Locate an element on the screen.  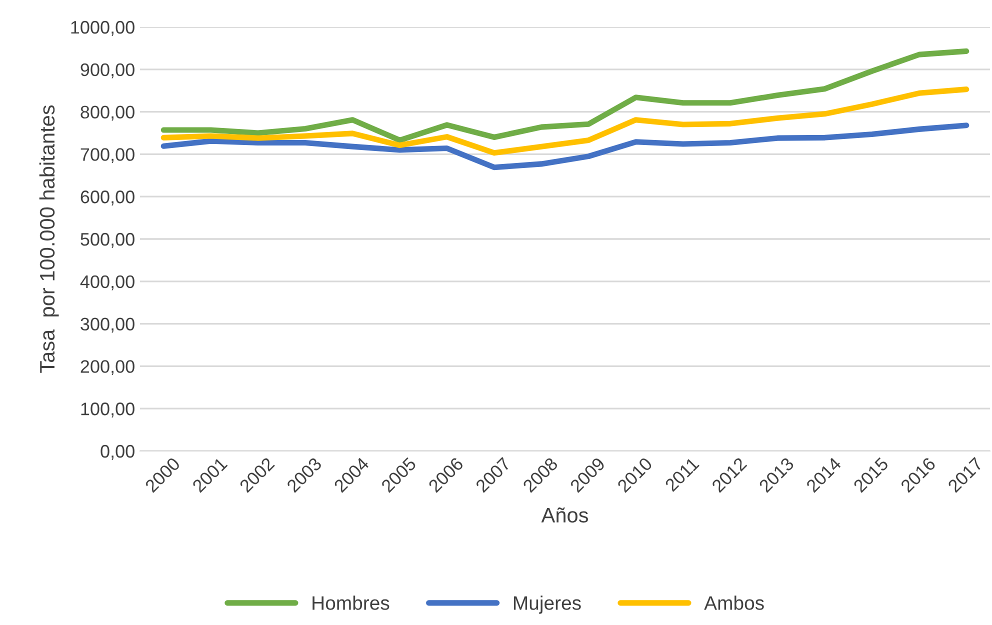
y-tick-label: 800,00 is located at coordinates (107, 113).